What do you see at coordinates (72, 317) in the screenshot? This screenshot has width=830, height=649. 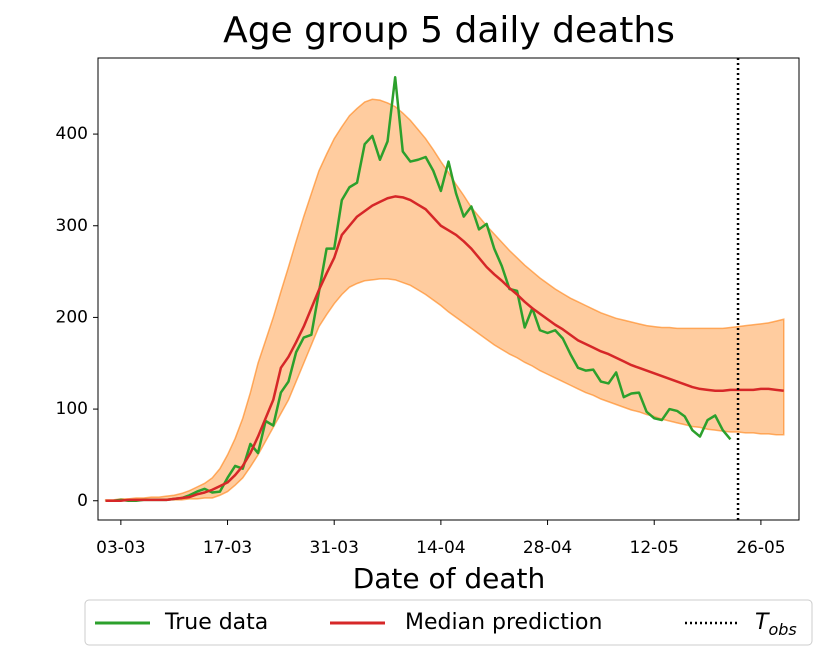 I see `y-tick-label: 200` at bounding box center [72, 317].